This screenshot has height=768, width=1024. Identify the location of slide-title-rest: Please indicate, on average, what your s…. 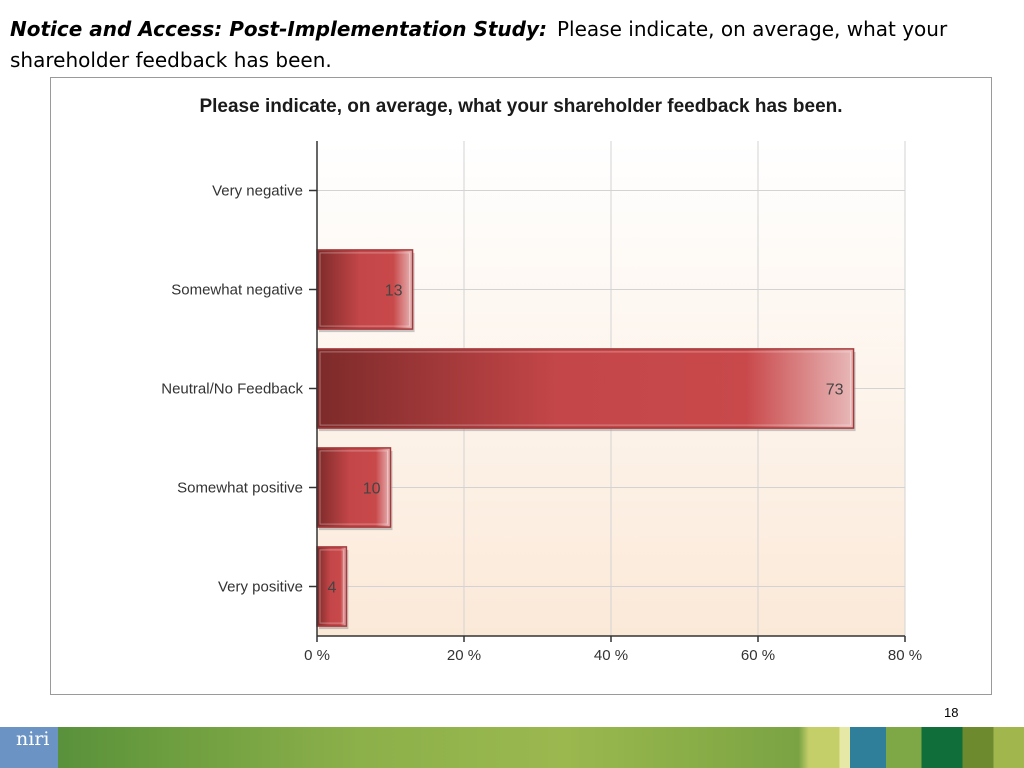
(479, 44).